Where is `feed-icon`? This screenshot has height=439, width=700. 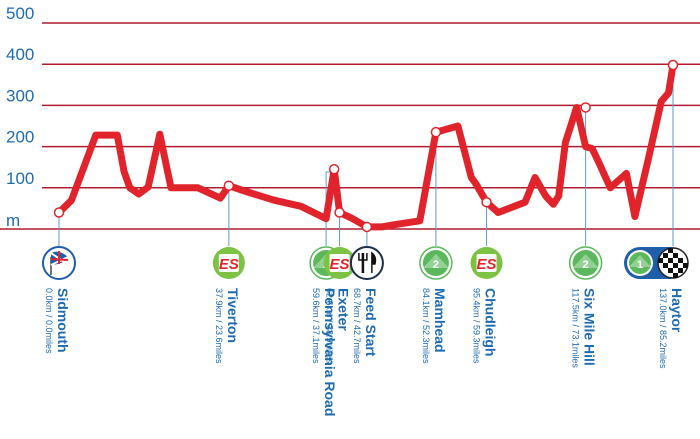 feed-icon is located at coordinates (366, 263).